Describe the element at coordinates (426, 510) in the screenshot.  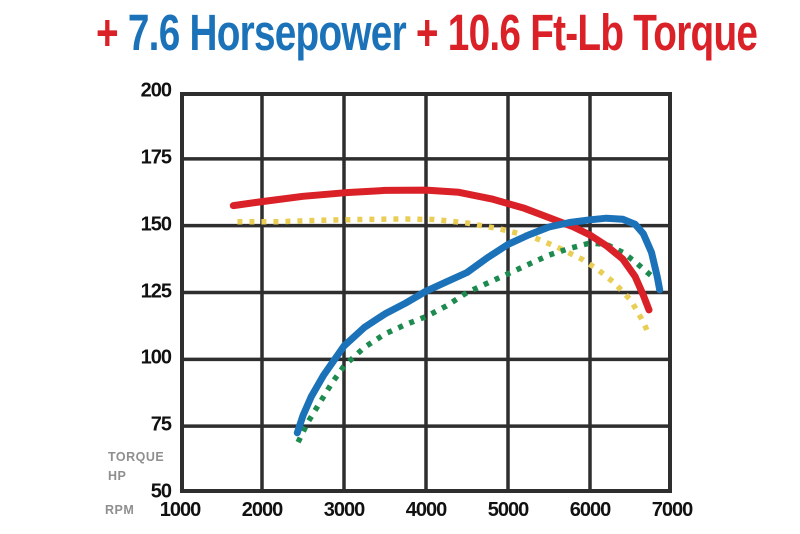
I see `x-tick-label: 4000` at that location.